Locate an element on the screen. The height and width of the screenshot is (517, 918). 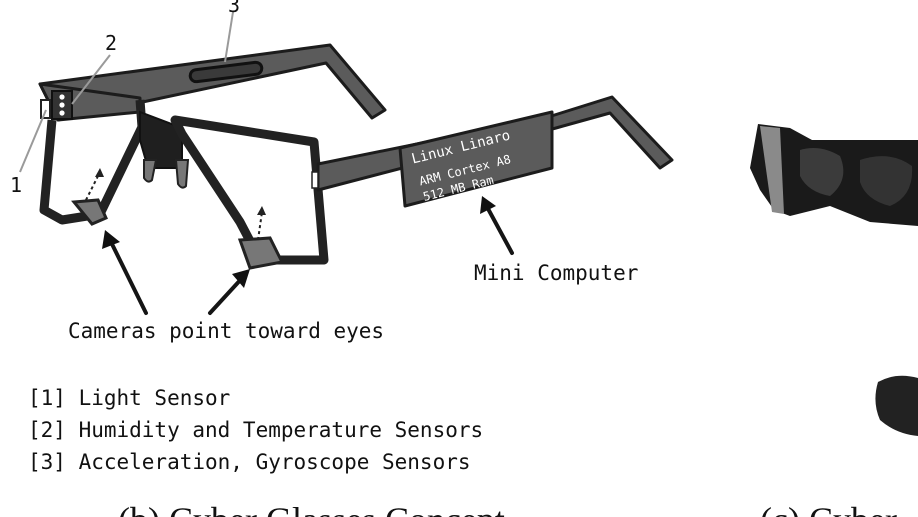
right-camera is located at coordinates (261, 253).